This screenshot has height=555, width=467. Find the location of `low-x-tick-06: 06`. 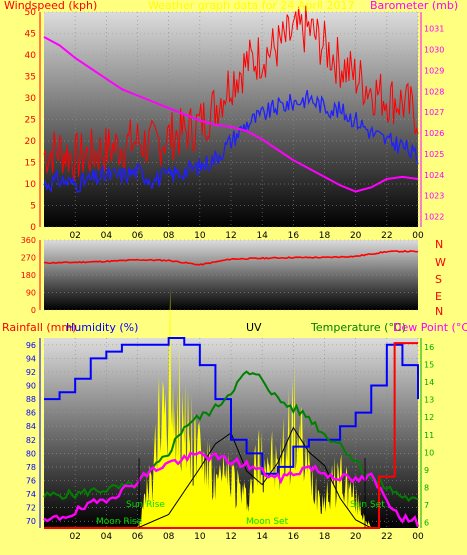

low-x-tick-06: 06 is located at coordinates (138, 537).